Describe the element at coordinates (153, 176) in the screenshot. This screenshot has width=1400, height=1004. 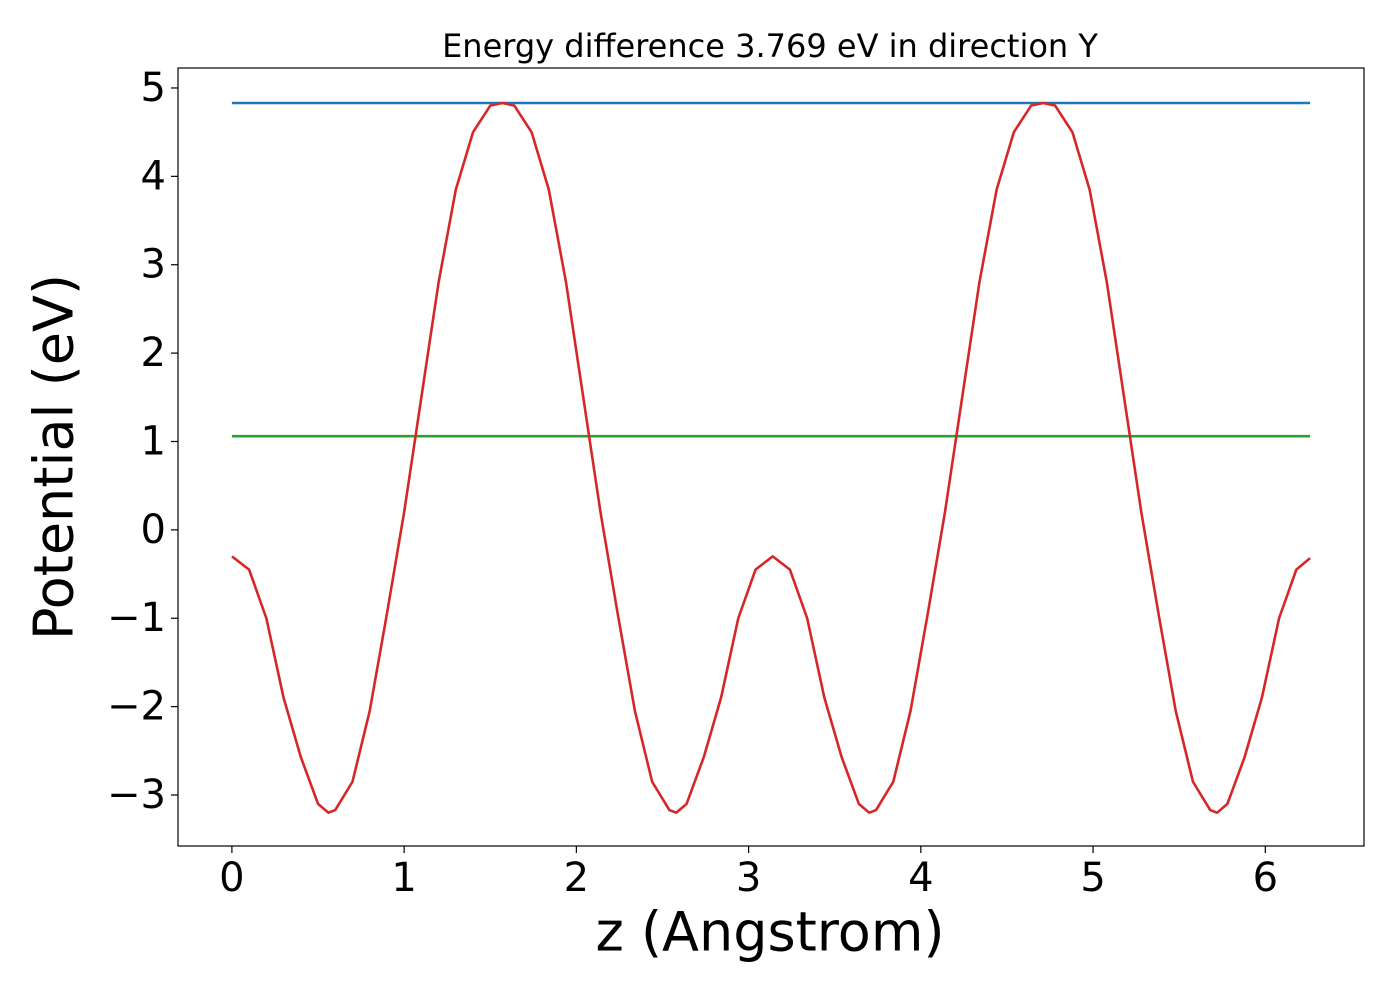
I see `y-tick-label: 4` at that location.